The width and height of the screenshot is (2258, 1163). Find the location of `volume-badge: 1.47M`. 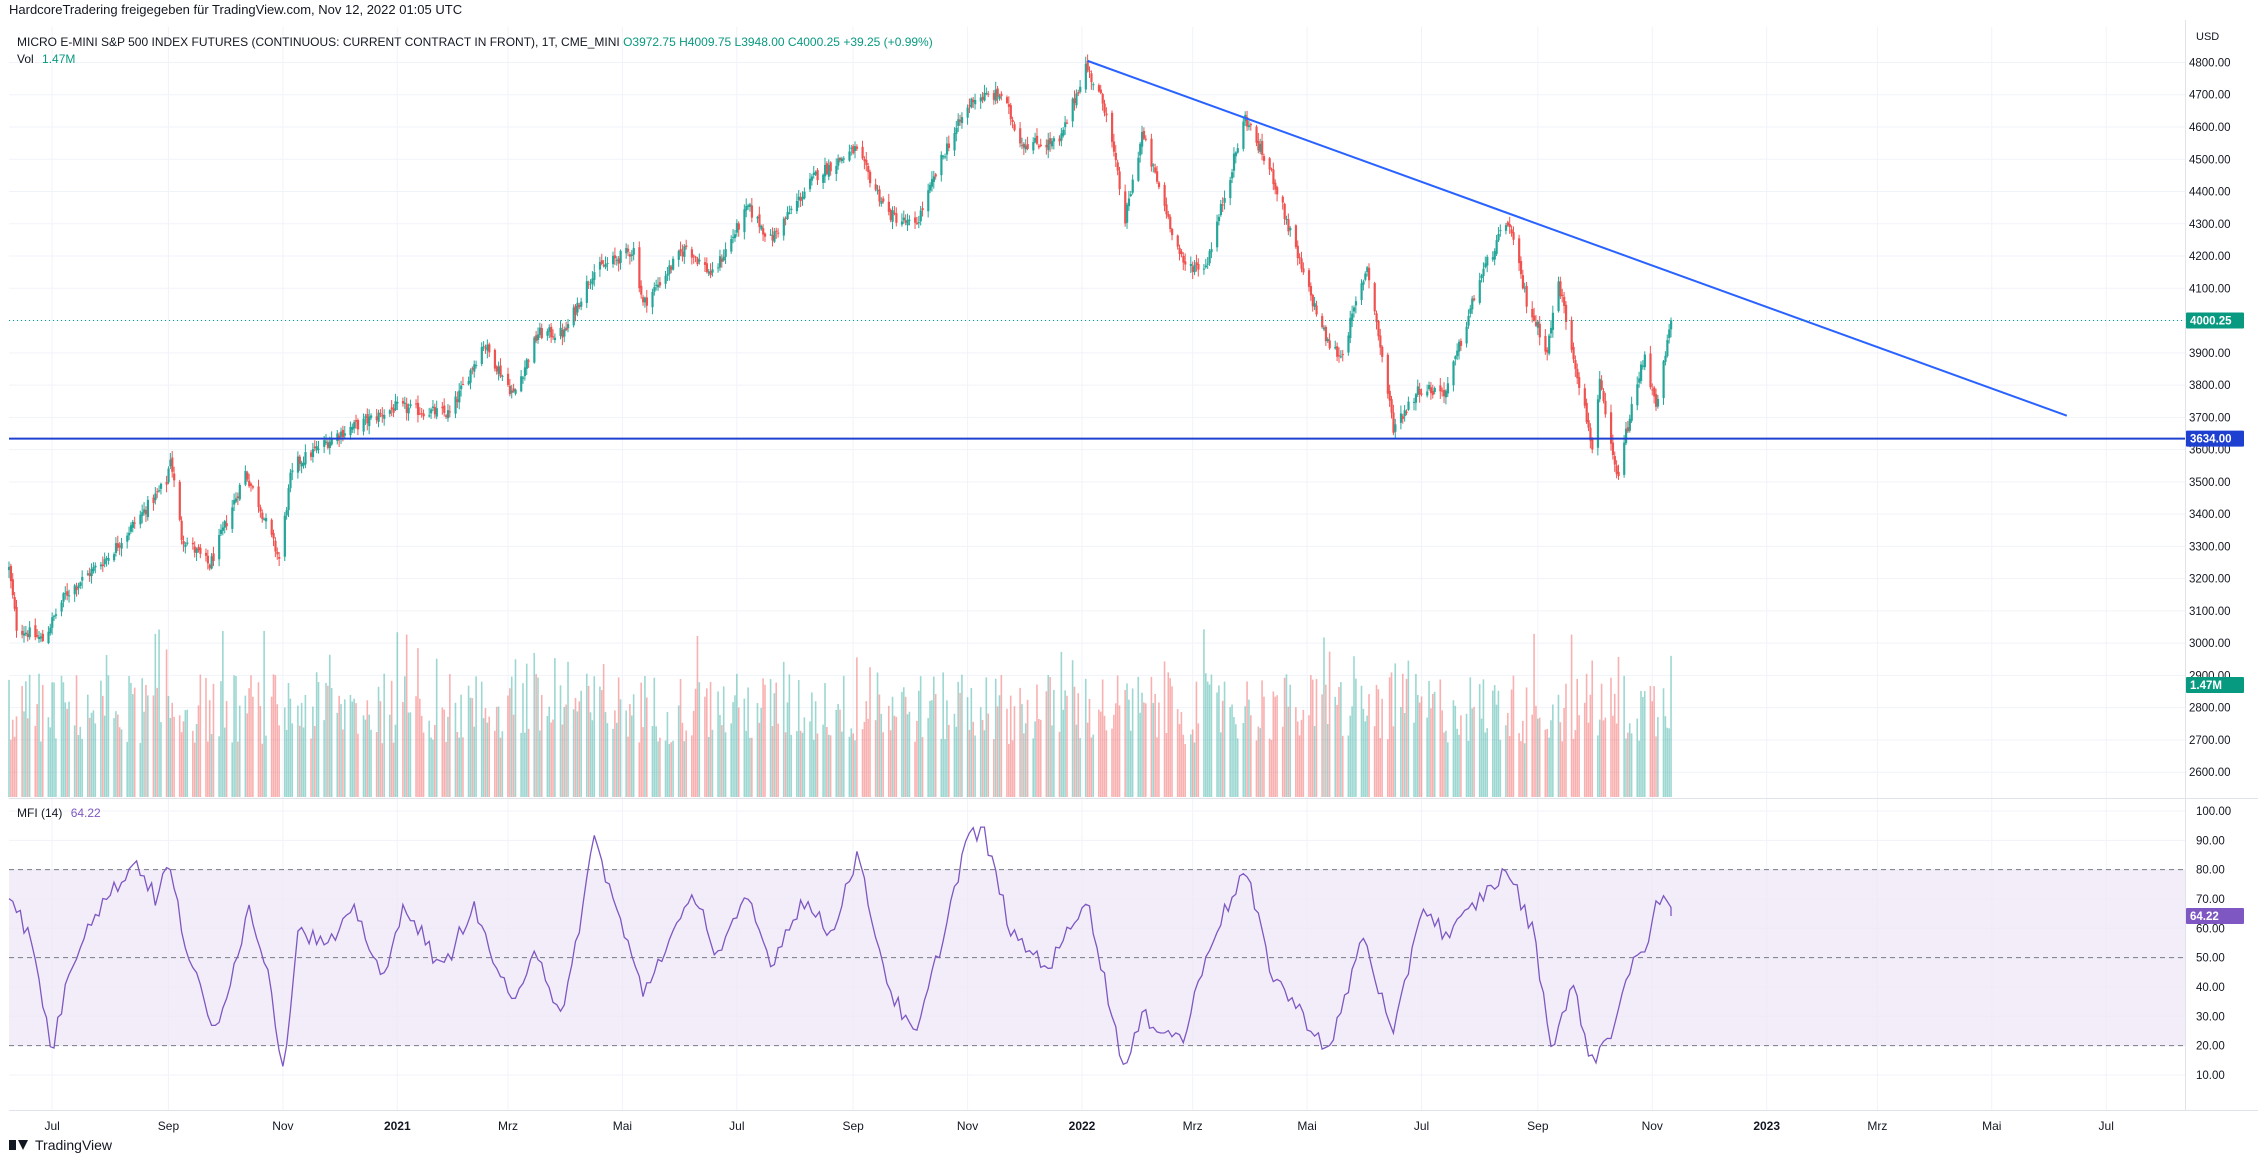

volume-badge: 1.47M is located at coordinates (2215, 685).